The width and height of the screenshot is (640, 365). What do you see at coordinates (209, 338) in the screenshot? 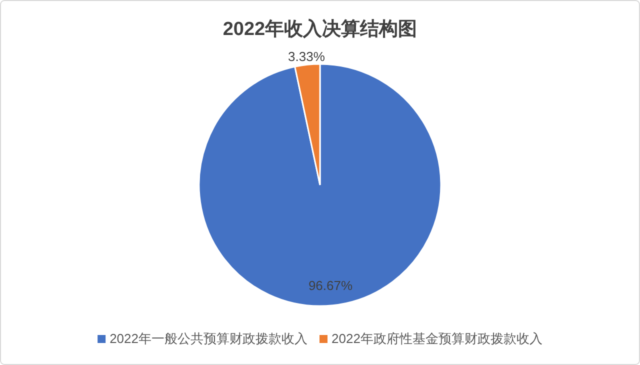
I see `legend-label: 2022年一般公共预算财政拨款收入` at bounding box center [209, 338].